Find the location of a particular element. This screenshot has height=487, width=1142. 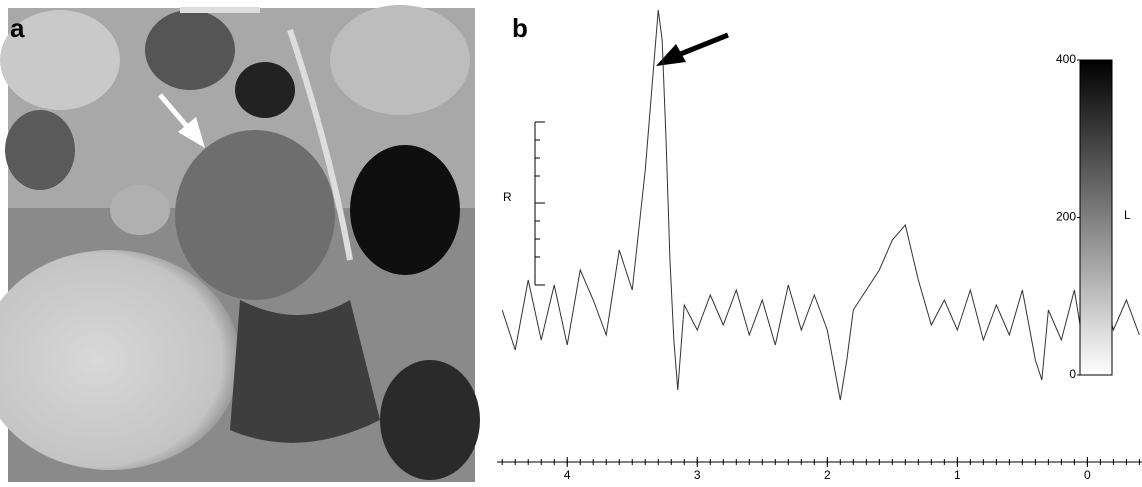

colorbar-tick-label: 400 is located at coordinates (1066, 59).